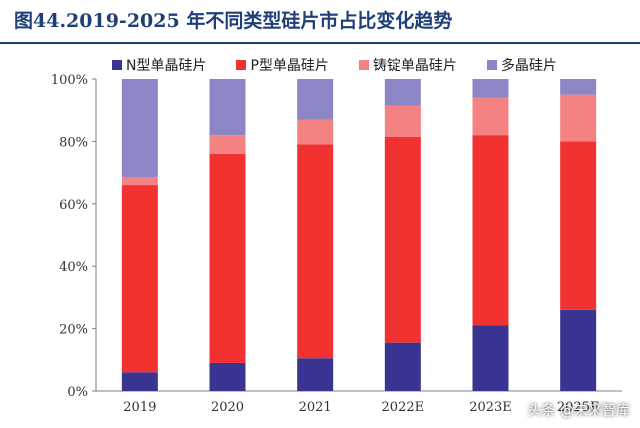  I want to click on legend-item-multi: 多晶硅片, so click(521, 65).